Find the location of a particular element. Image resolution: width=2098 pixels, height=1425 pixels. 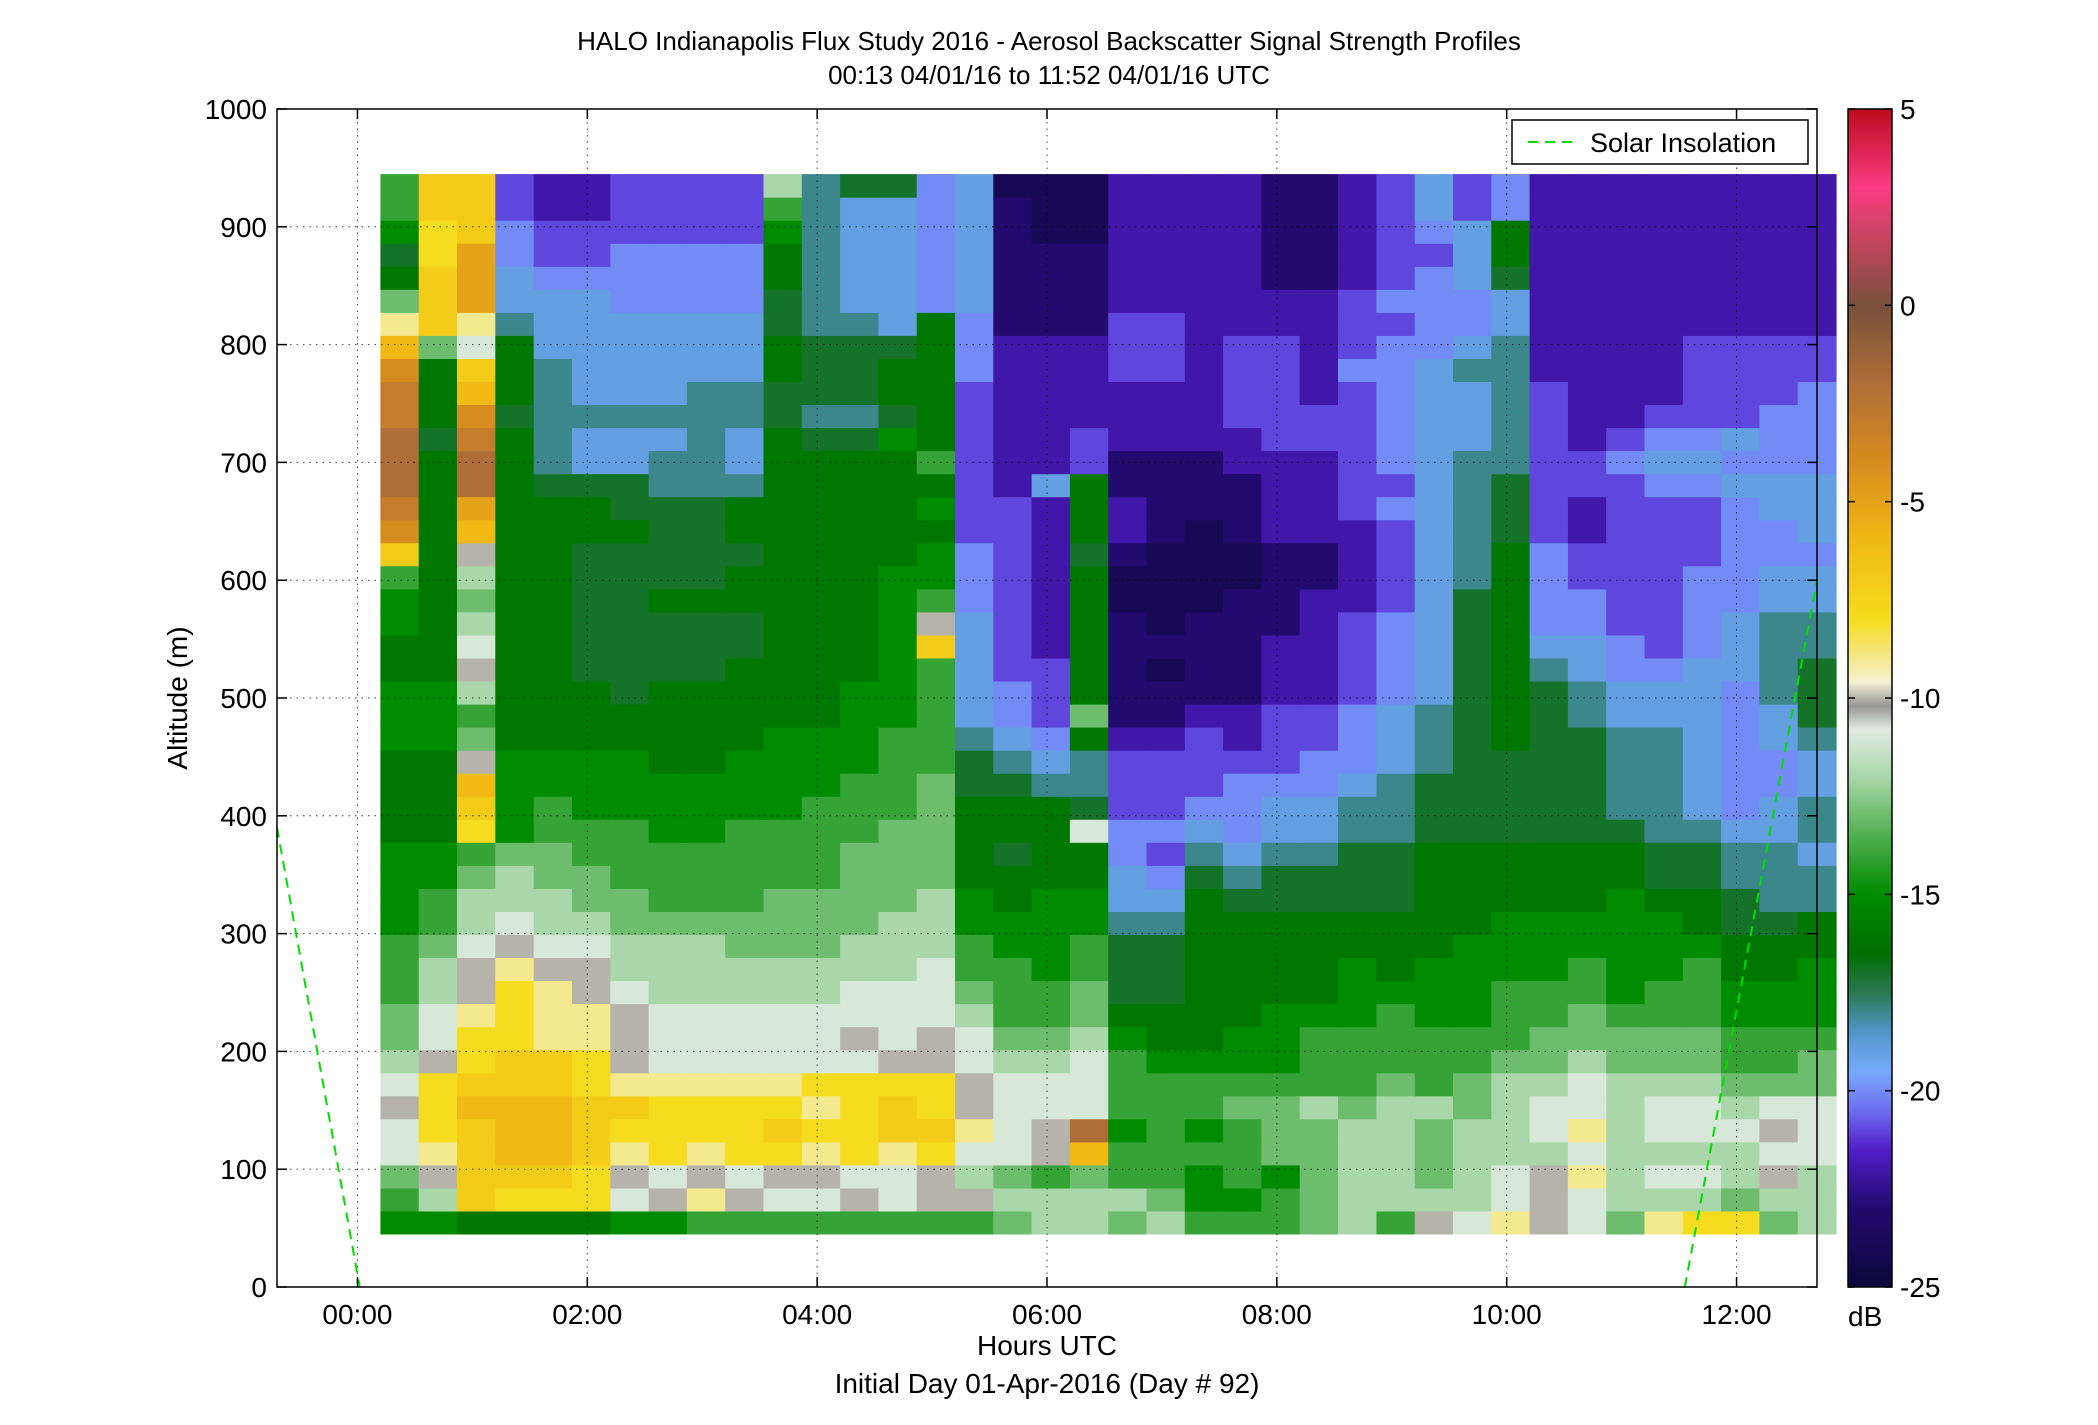

y-axis-label: Altitude (m) is located at coordinates (177, 697).